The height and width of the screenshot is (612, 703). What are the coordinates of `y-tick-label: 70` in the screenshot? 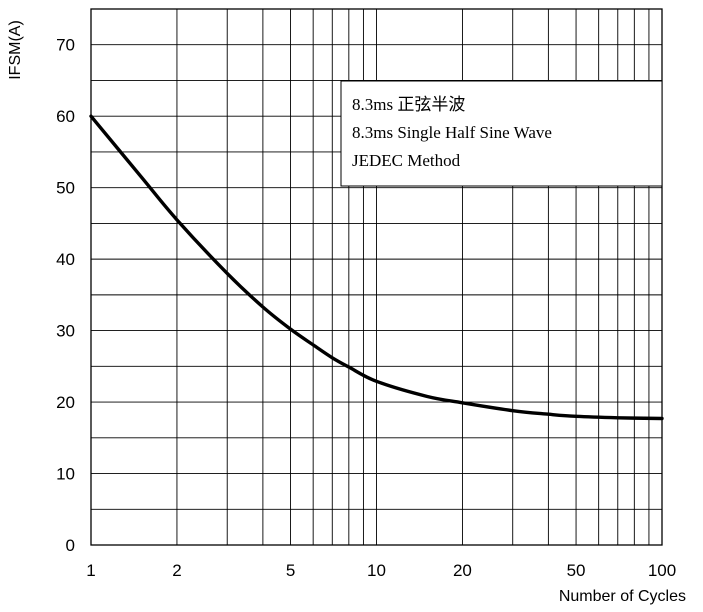 It's located at (65, 45).